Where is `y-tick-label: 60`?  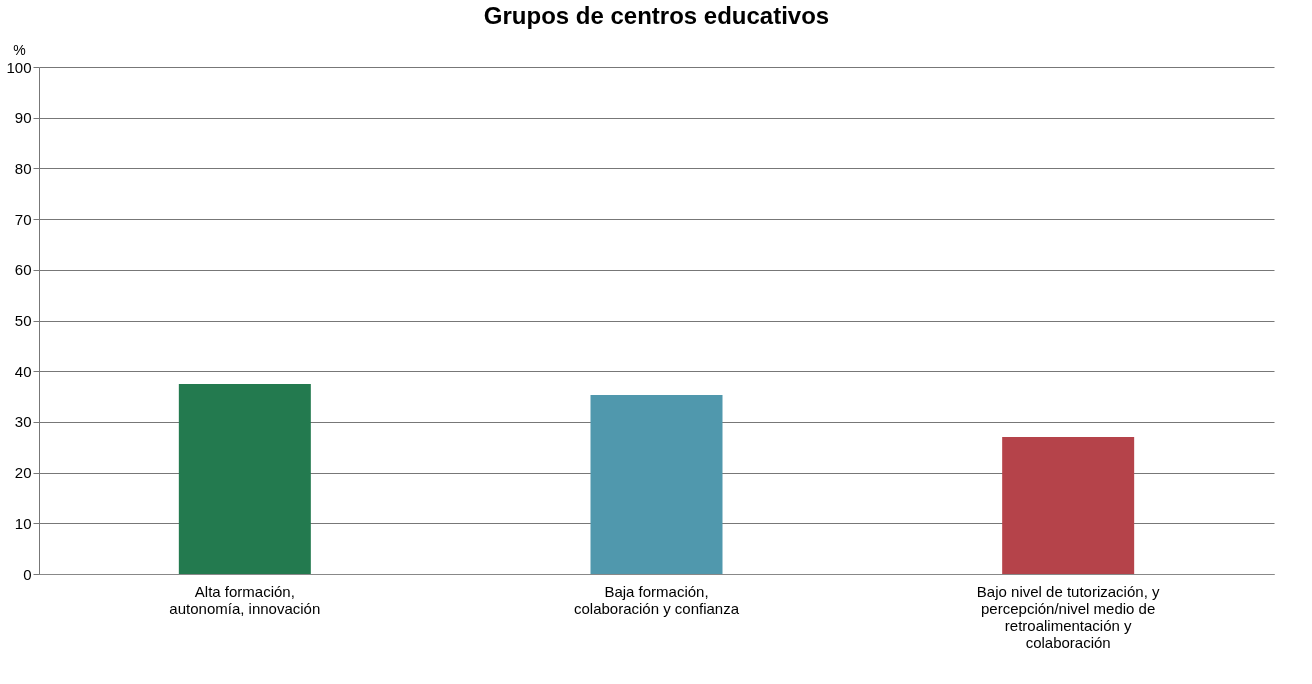
y-tick-label: 60 is located at coordinates (23, 270).